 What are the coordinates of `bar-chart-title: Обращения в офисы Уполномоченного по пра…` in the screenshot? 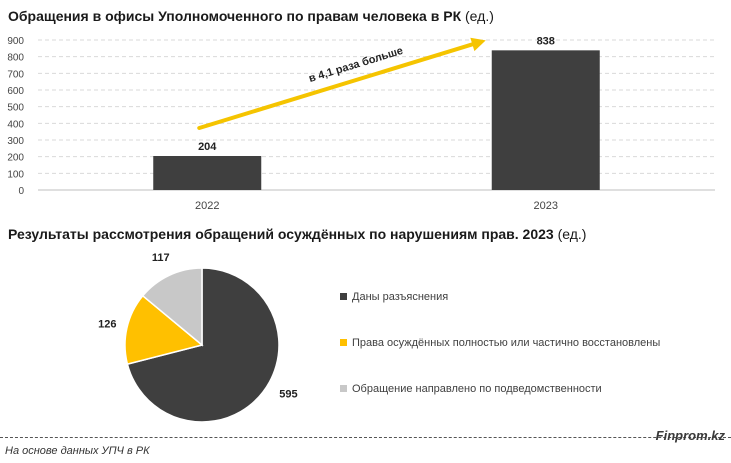 It's located at (251, 16).